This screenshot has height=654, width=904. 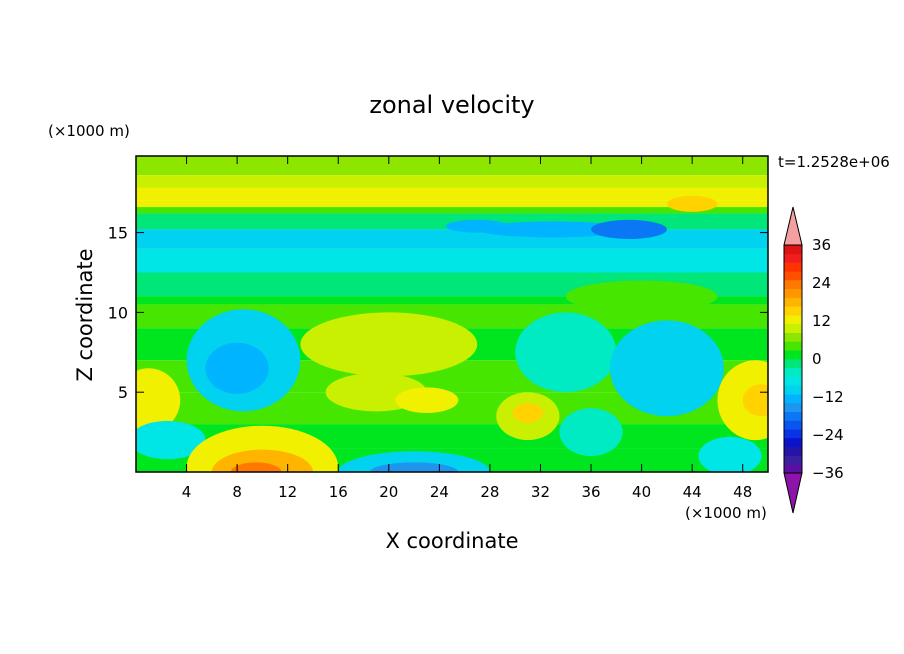 What do you see at coordinates (439, 492) in the screenshot?
I see `x-tick-label: 24` at bounding box center [439, 492].